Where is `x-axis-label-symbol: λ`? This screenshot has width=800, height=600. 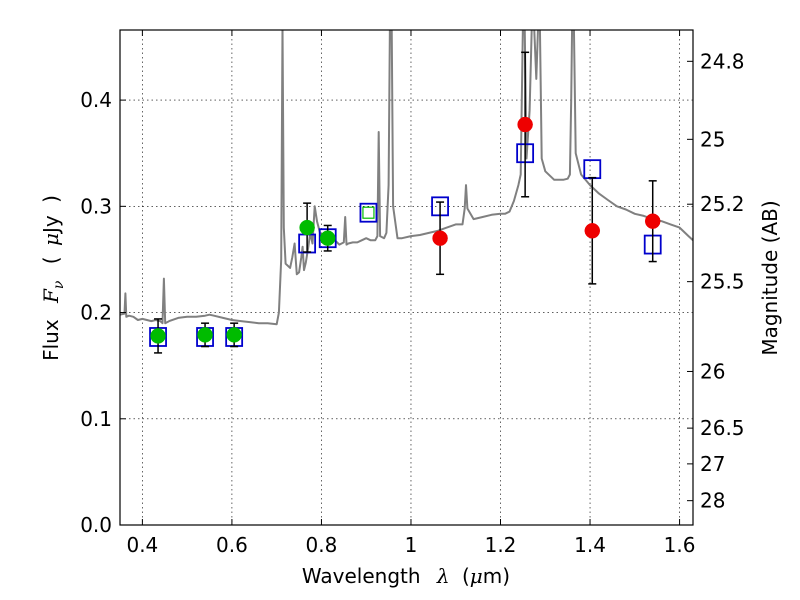 x-axis-label-symbol: λ is located at coordinates (443, 576).